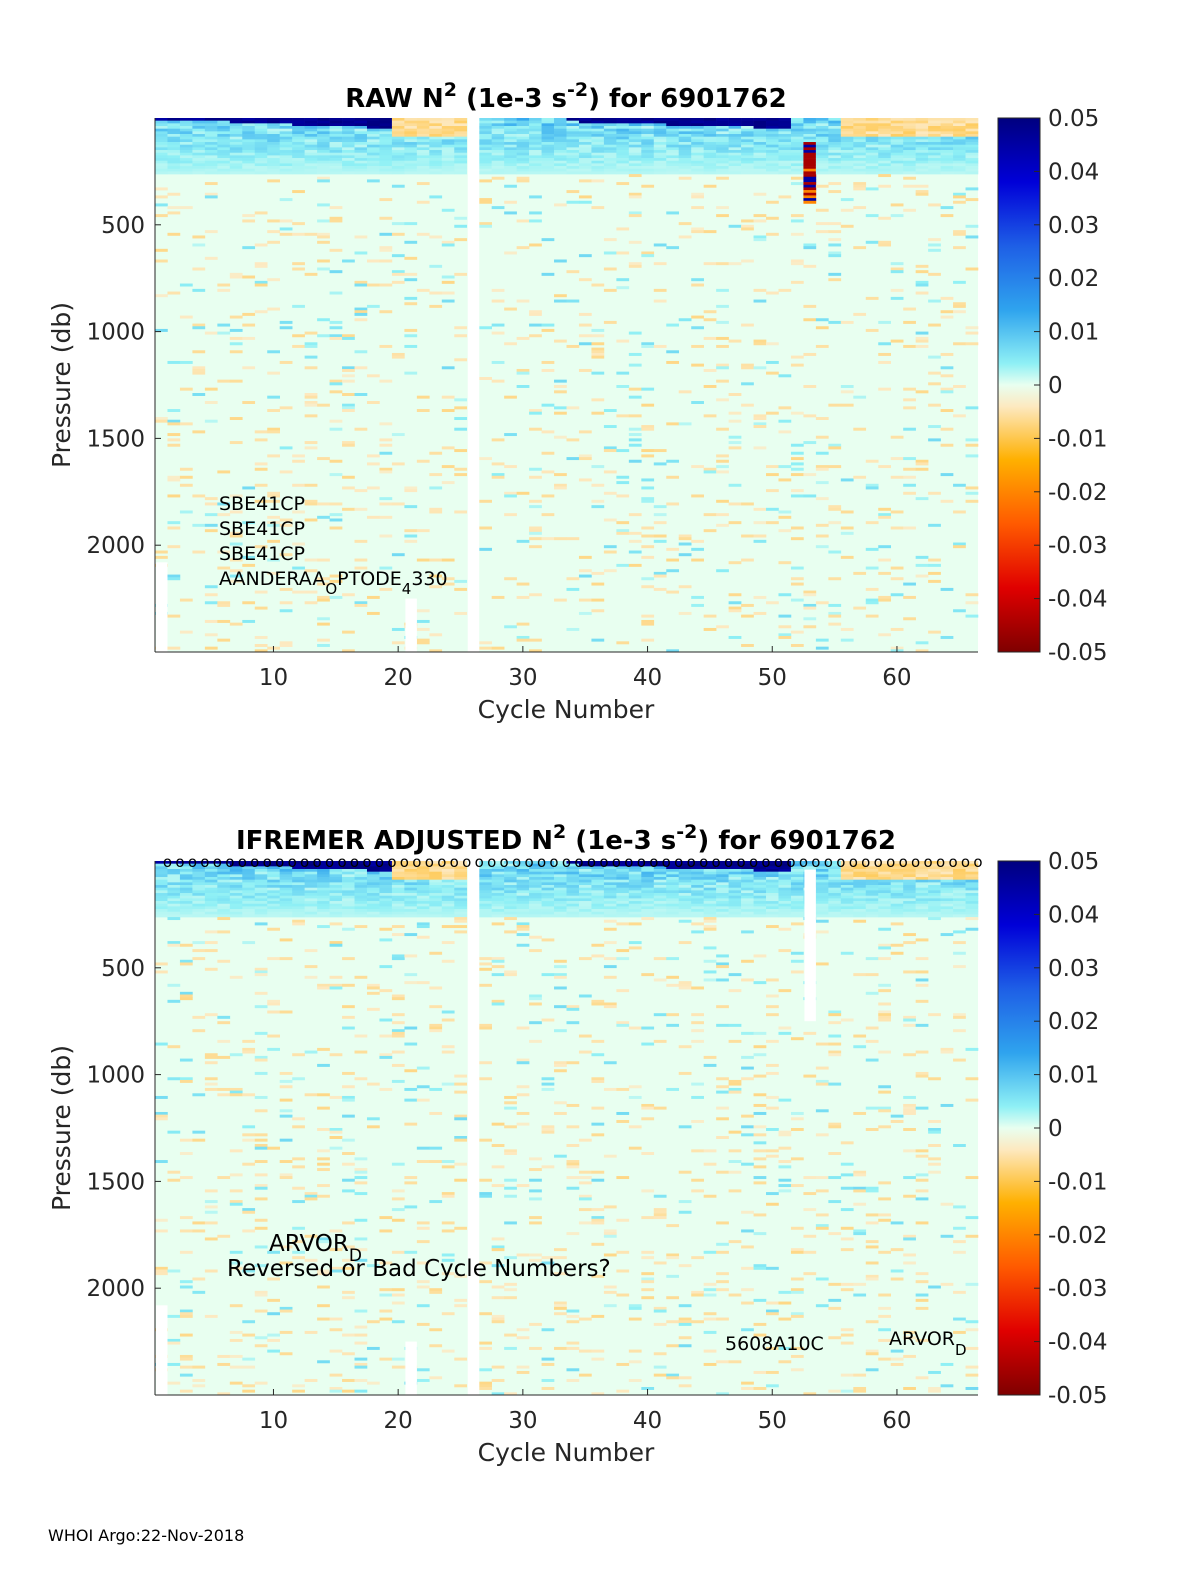 This screenshot has height=1575, width=1200. I want to click on raw-x-axis-label: Cycle Number, so click(566, 709).